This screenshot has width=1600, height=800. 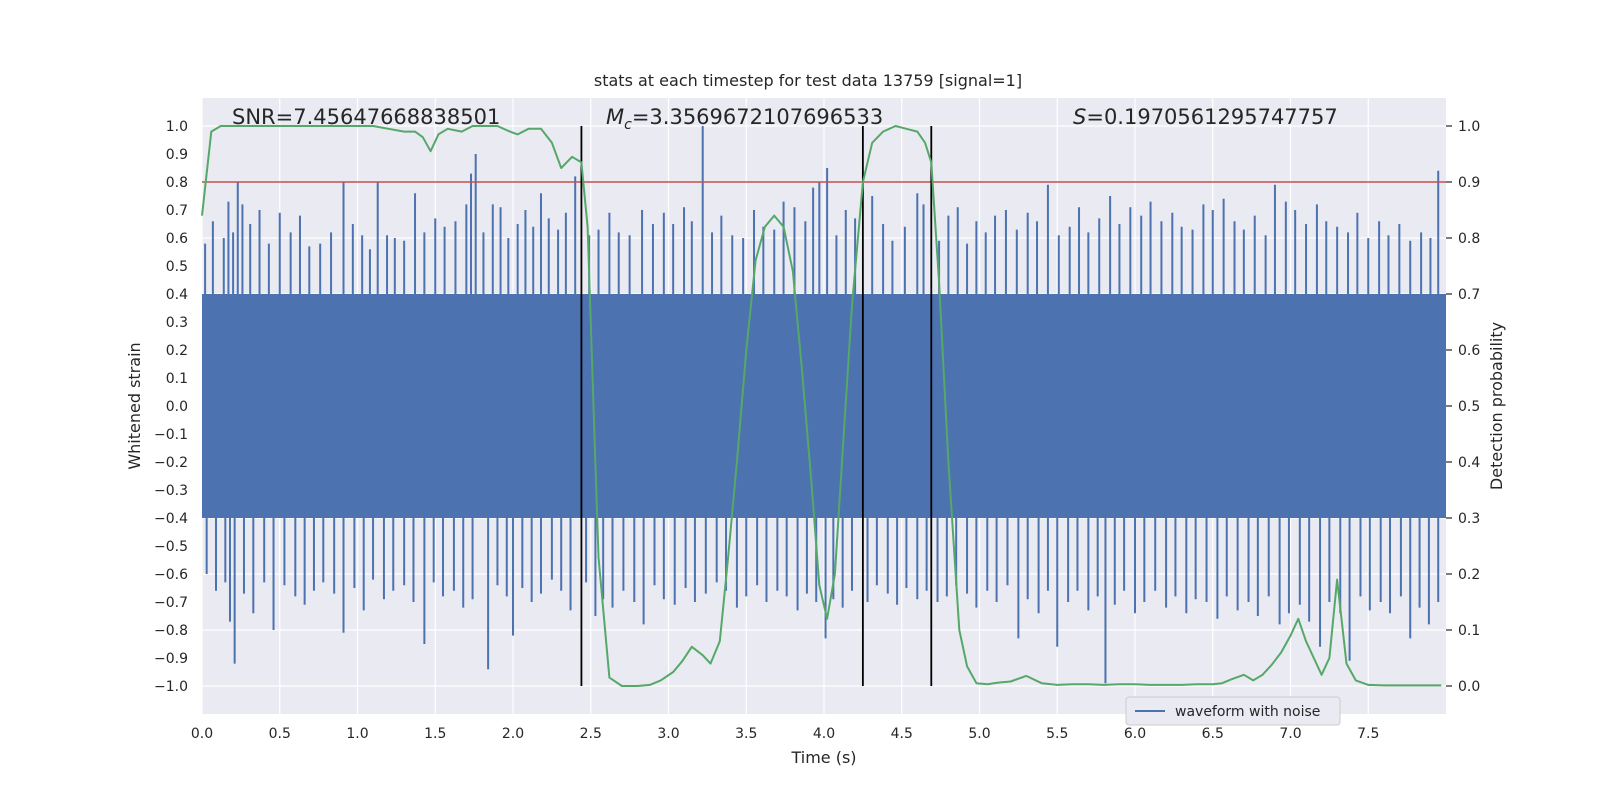 What do you see at coordinates (1213, 734) in the screenshot?
I see `x-tick-label: 6.5` at bounding box center [1213, 734].